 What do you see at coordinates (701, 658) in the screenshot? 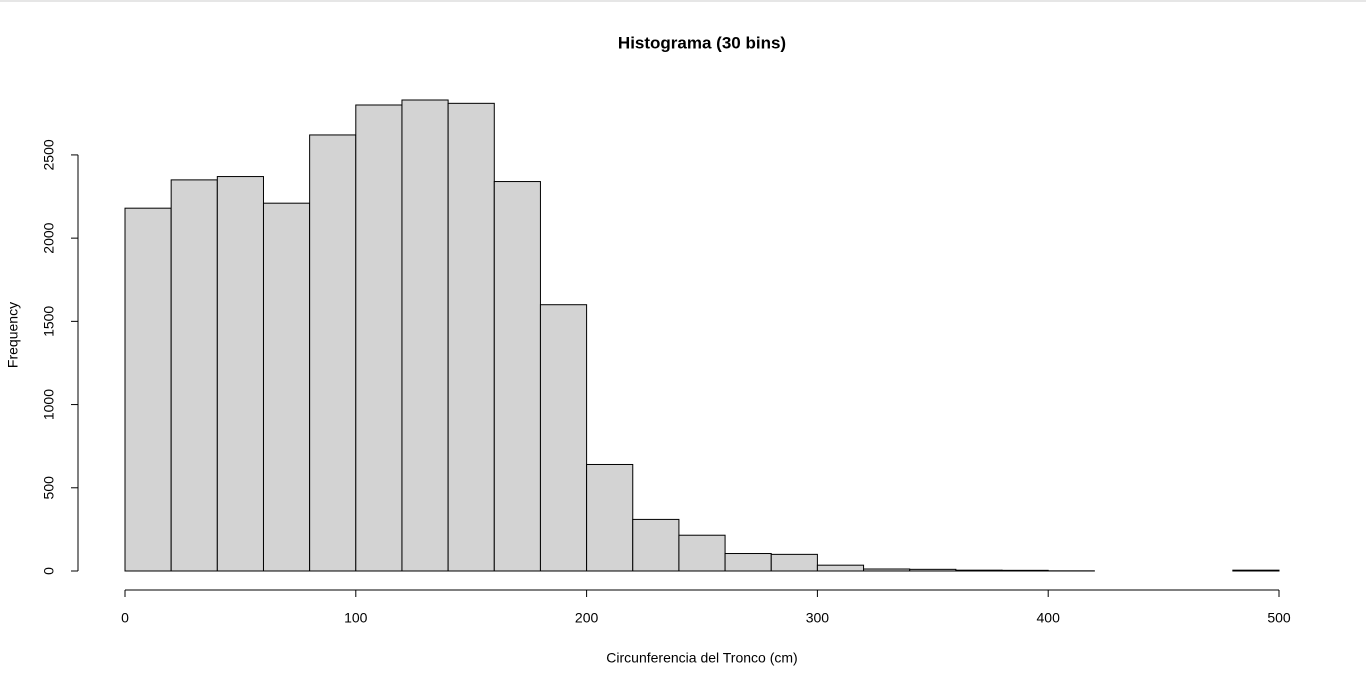
I see `x-axis-label: Circunferencia del Tronco (cm)` at bounding box center [701, 658].